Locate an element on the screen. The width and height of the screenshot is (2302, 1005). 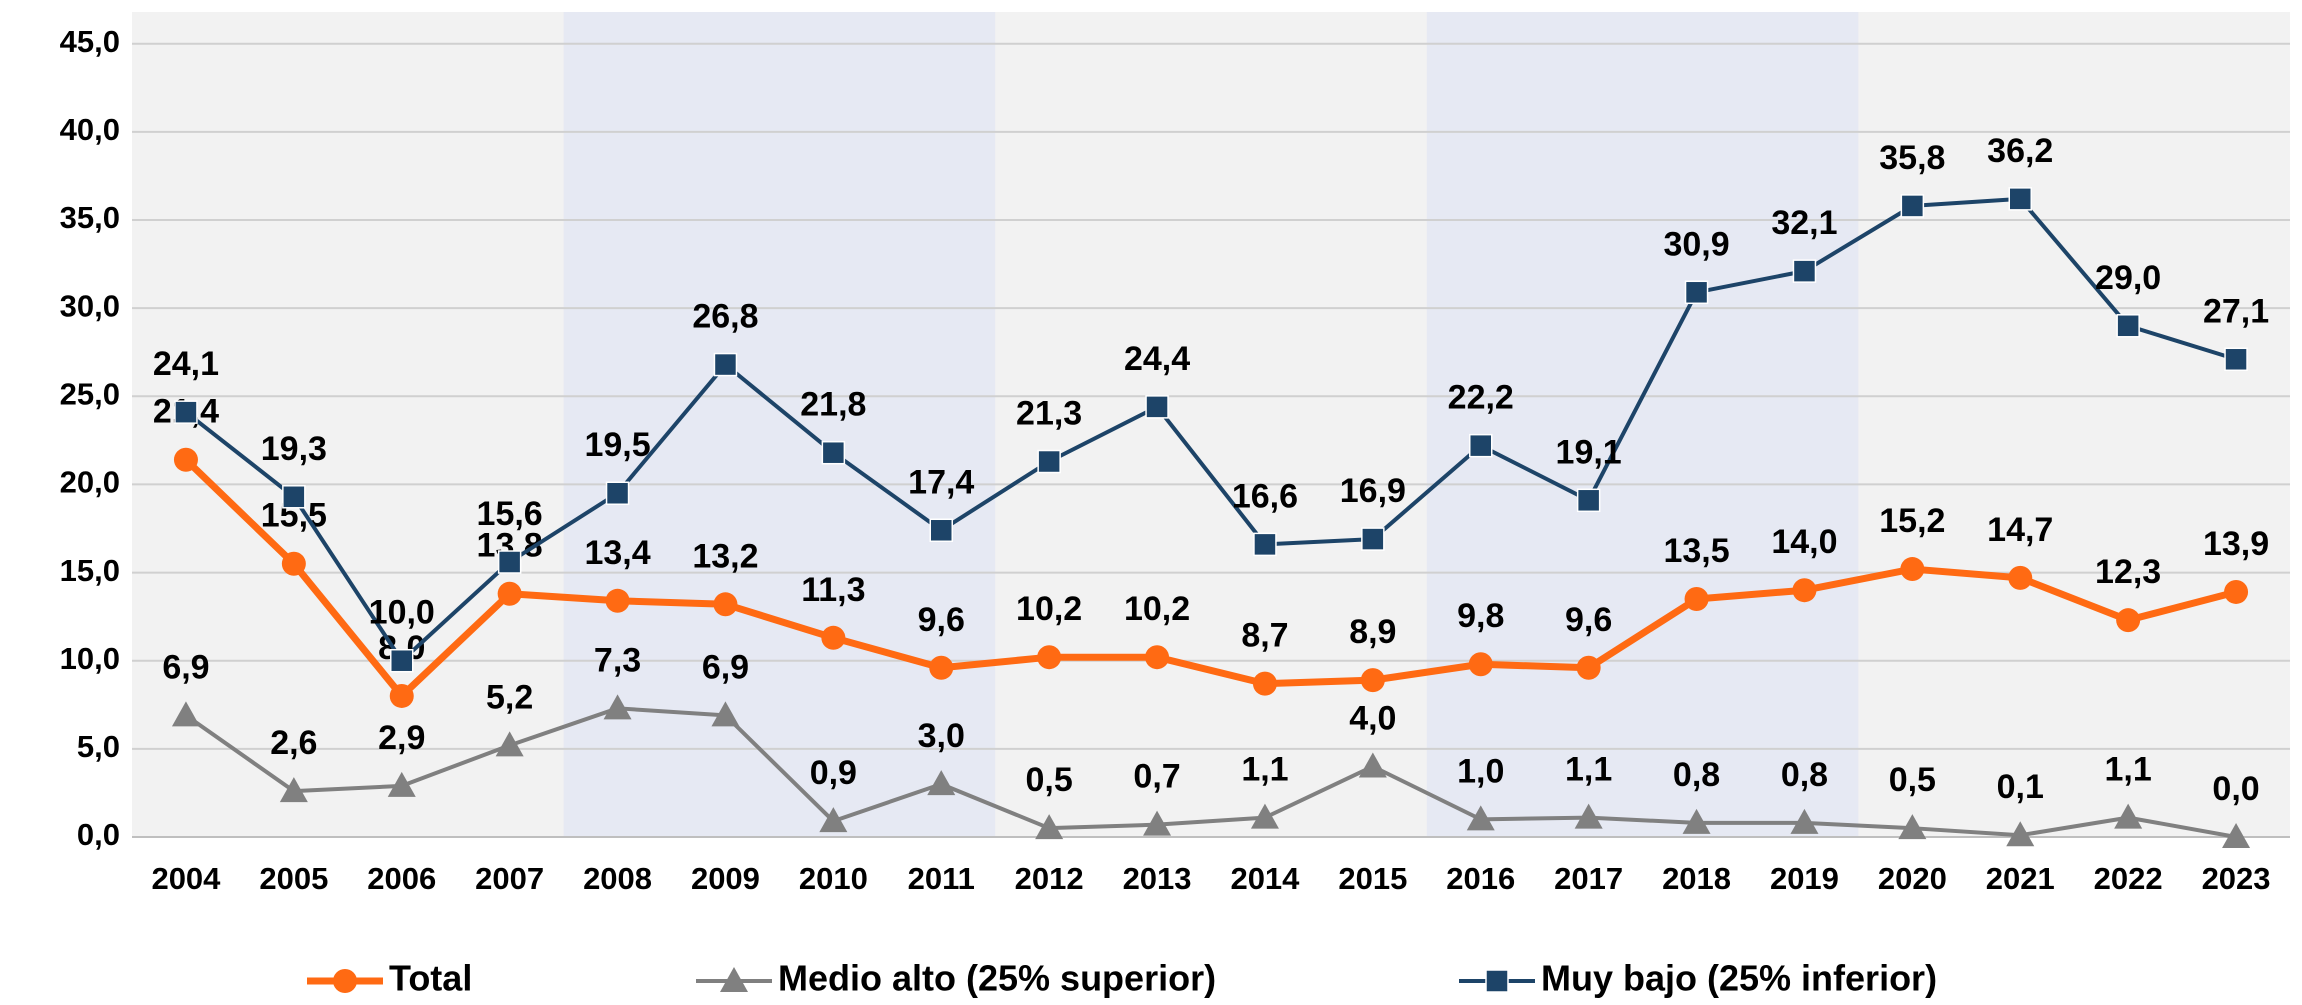
x-tick-label: 2017 is located at coordinates (1588, 878).